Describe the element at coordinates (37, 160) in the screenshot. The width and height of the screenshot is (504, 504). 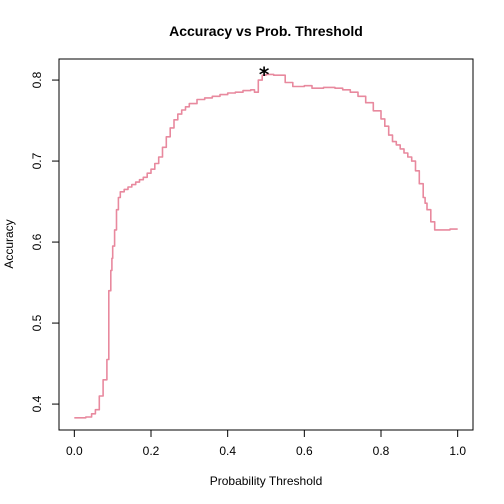
I see `y-tick-label: 0.7` at that location.